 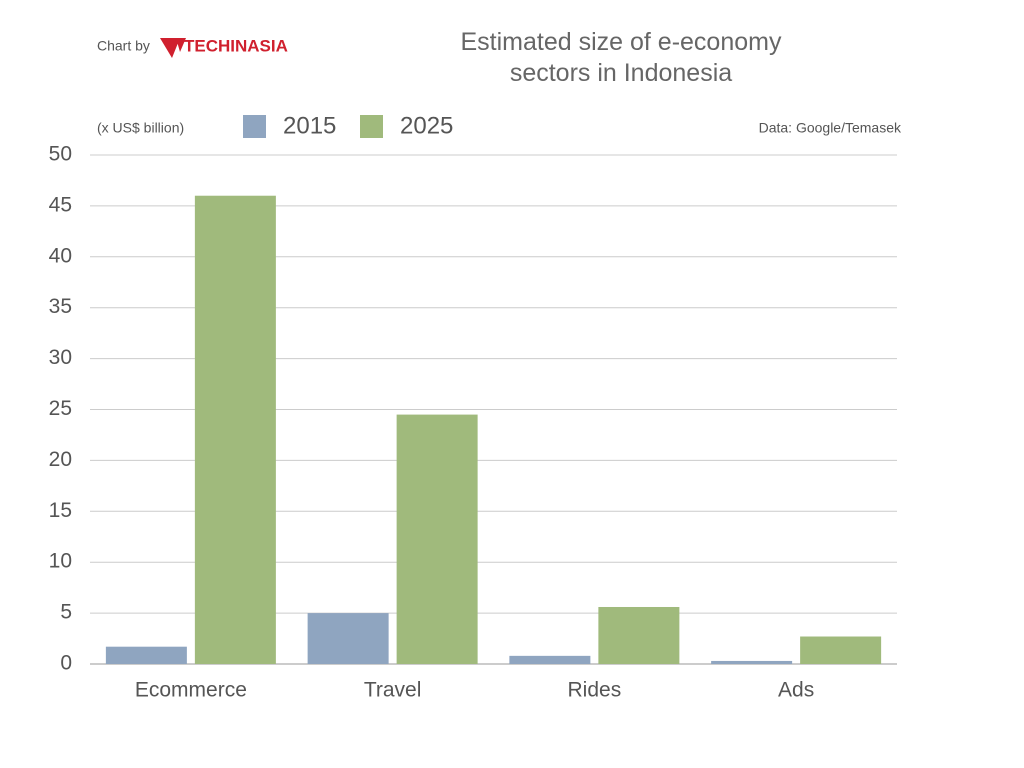 What do you see at coordinates (236, 45) in the screenshot?
I see `logo-text: TECHINASIA` at bounding box center [236, 45].